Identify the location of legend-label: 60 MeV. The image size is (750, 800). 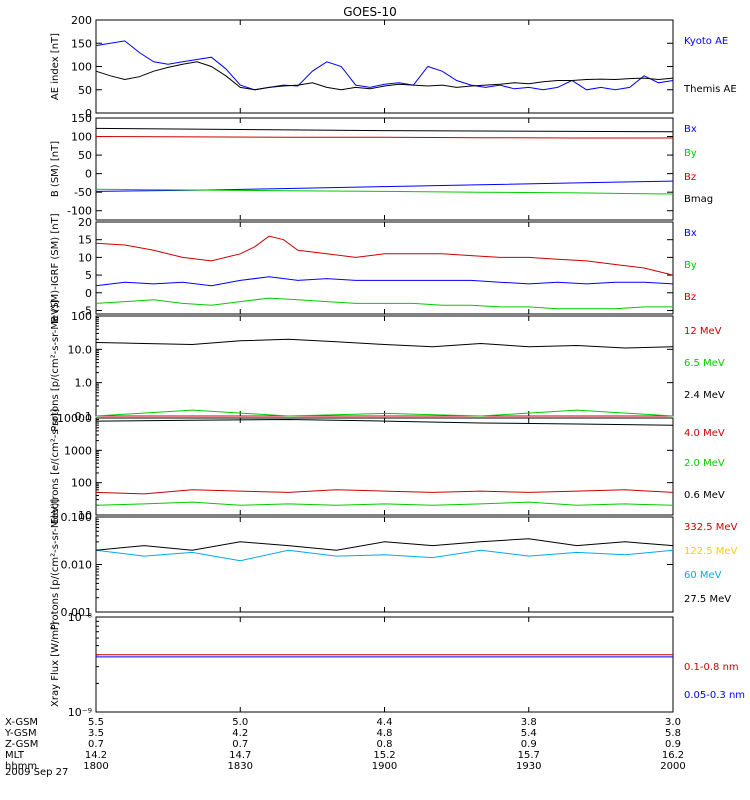
(703, 575).